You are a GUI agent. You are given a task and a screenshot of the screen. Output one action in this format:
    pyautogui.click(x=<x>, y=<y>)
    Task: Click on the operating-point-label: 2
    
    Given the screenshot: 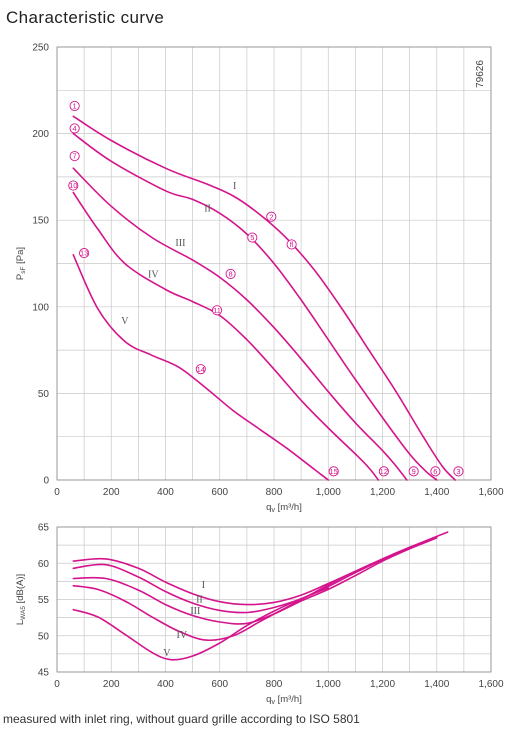 What is the action you would take?
    pyautogui.click(x=271, y=216)
    